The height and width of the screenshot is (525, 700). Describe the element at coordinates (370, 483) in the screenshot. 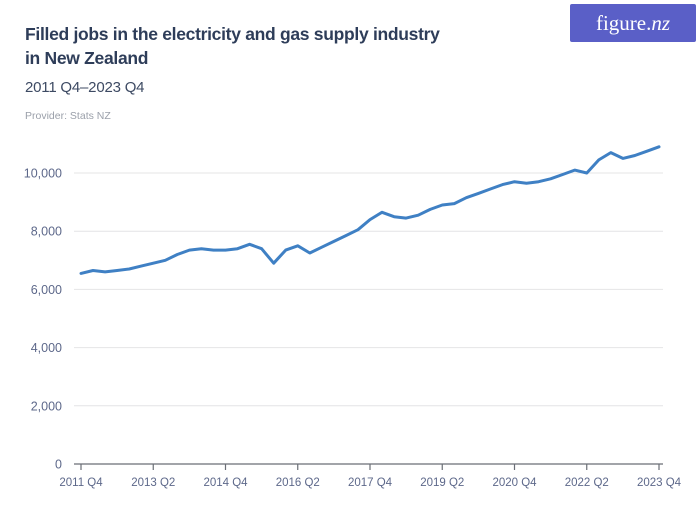

I see `x-axis-tick-label: 2017 Q4` at that location.